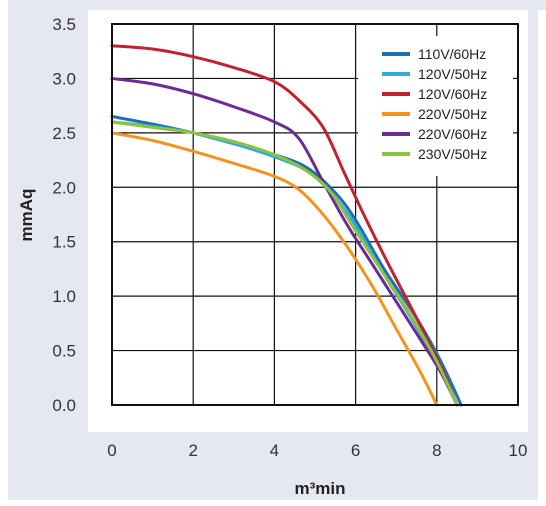 The image size is (546, 506). What do you see at coordinates (111, 450) in the screenshot?
I see `x-tick-label: 0` at bounding box center [111, 450].